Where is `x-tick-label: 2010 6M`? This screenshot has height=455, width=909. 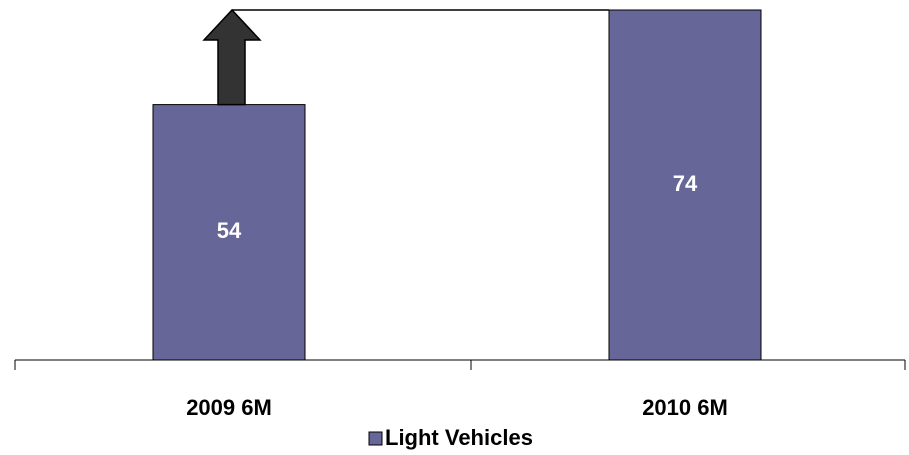 x-tick-label: 2010 6M is located at coordinates (685, 407).